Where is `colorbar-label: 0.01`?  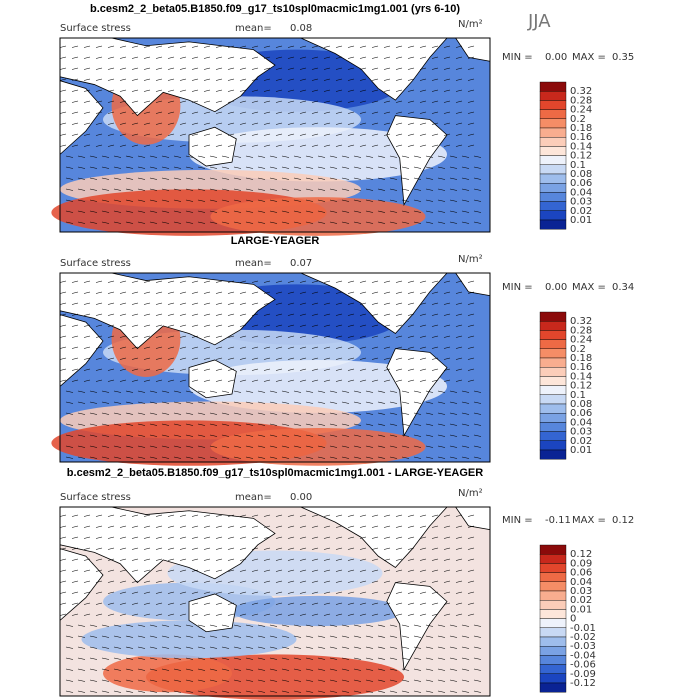
colorbar-label: 0.01 is located at coordinates (581, 609).